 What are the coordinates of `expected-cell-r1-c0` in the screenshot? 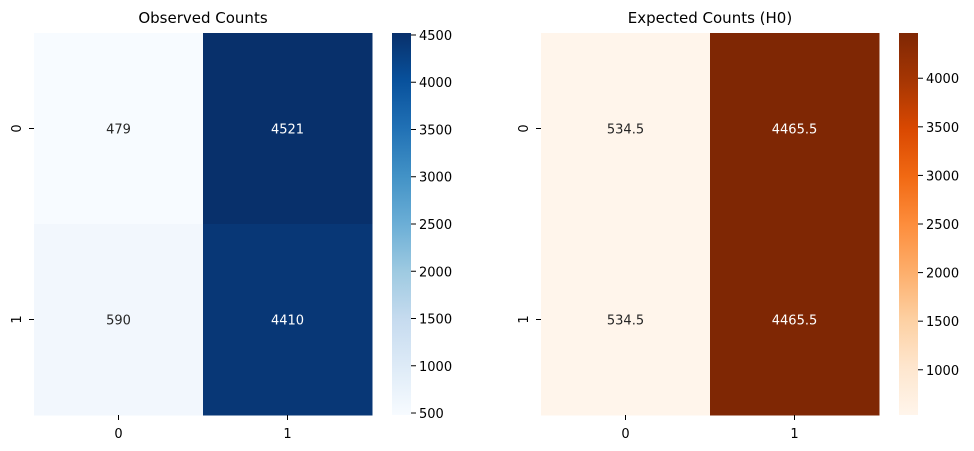 It's located at (626, 320).